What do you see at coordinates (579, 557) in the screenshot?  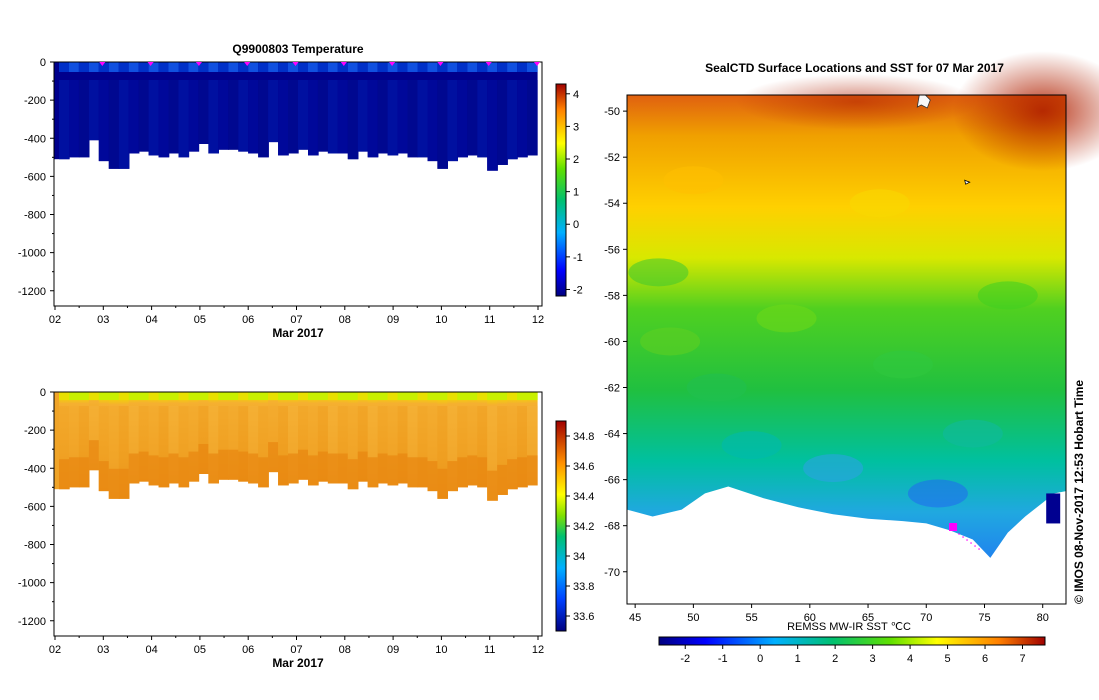 I see `colorbar-tick-label: 34` at bounding box center [579, 557].